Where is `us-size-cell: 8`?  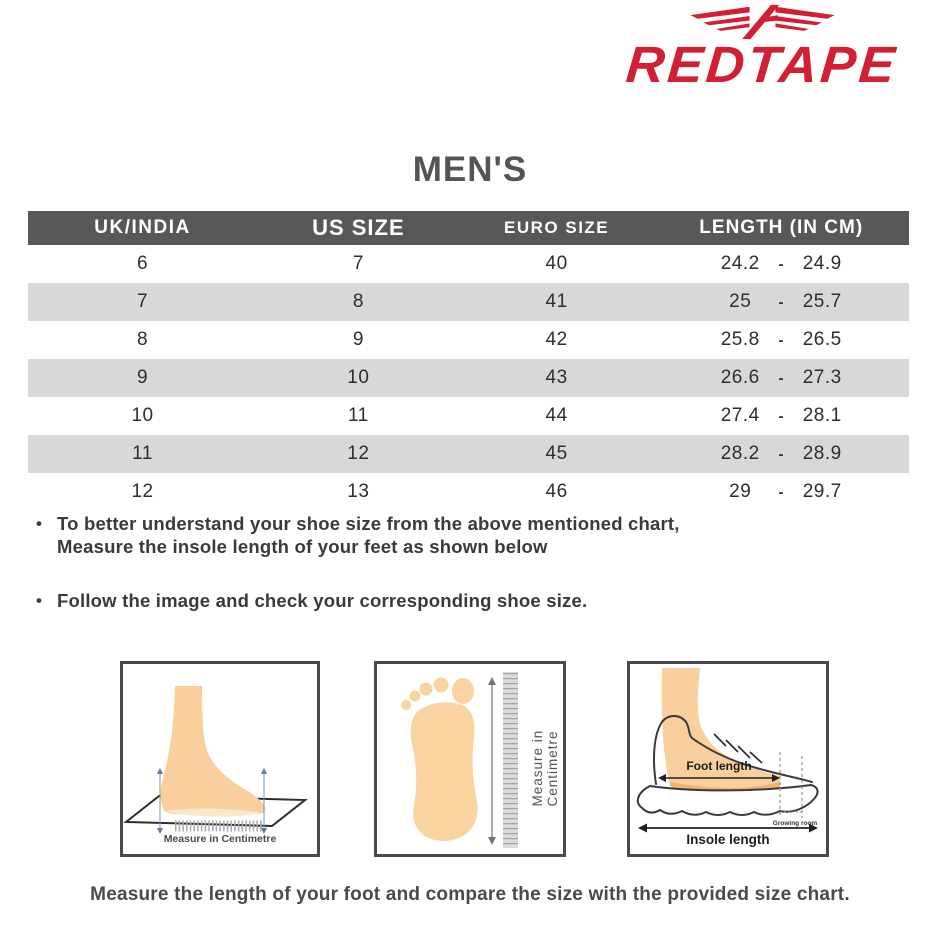
us-size-cell: 8 is located at coordinates (358, 301).